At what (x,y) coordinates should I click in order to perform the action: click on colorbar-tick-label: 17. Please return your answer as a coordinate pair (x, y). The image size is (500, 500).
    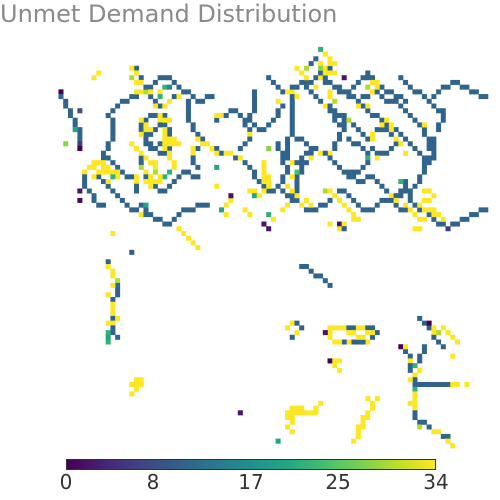
    Looking at the image, I should click on (251, 482).